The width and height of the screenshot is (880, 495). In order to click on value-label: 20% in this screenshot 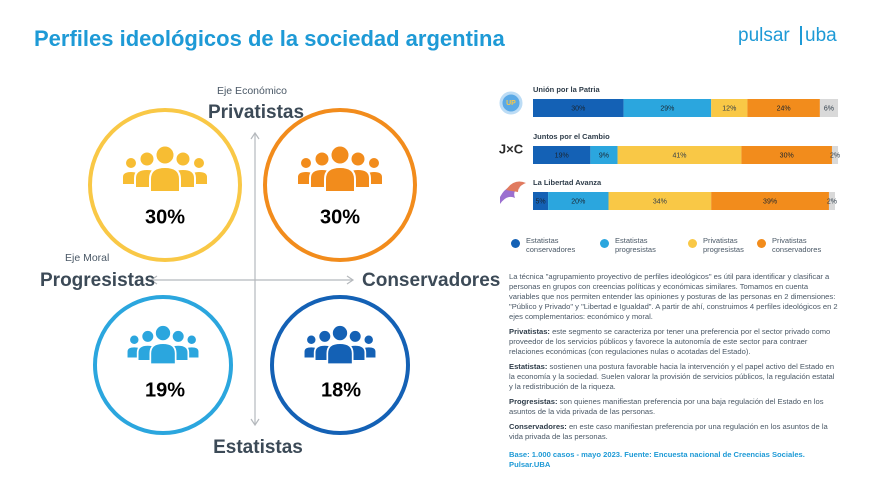, I will do `click(578, 201)`.